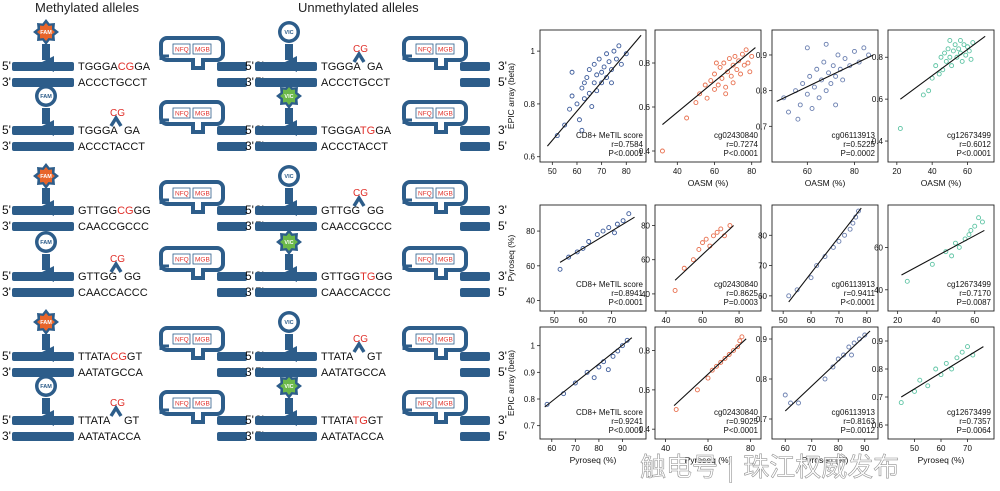 The width and height of the screenshot is (1000, 491). Describe the element at coordinates (677, 171) in the screenshot. I see `x-tick-label: 40` at that location.